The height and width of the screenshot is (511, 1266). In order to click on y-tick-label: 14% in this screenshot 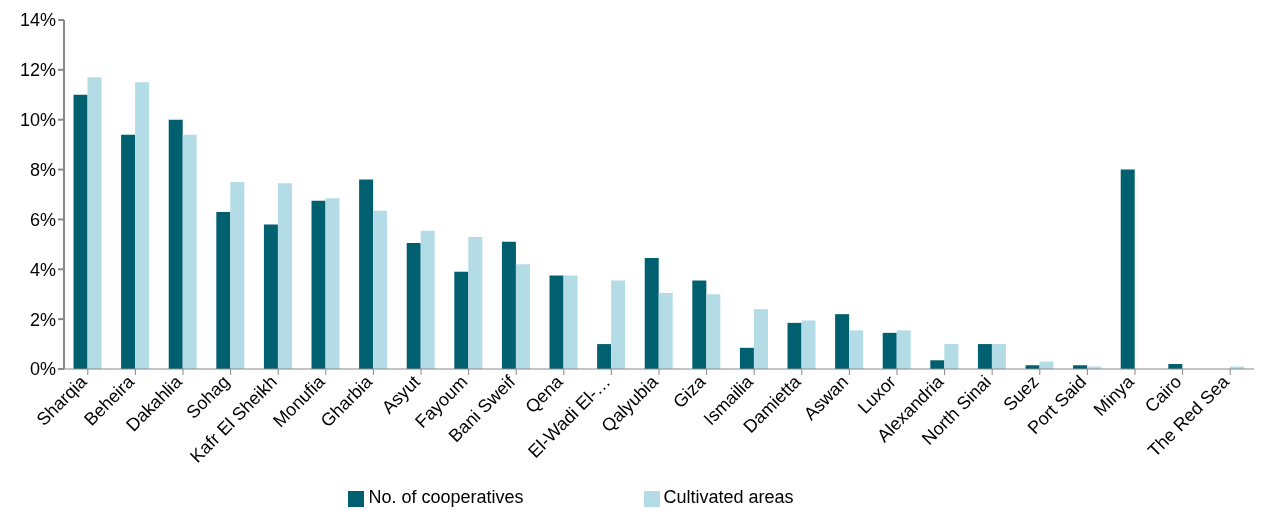, I will do `click(37, 20)`.